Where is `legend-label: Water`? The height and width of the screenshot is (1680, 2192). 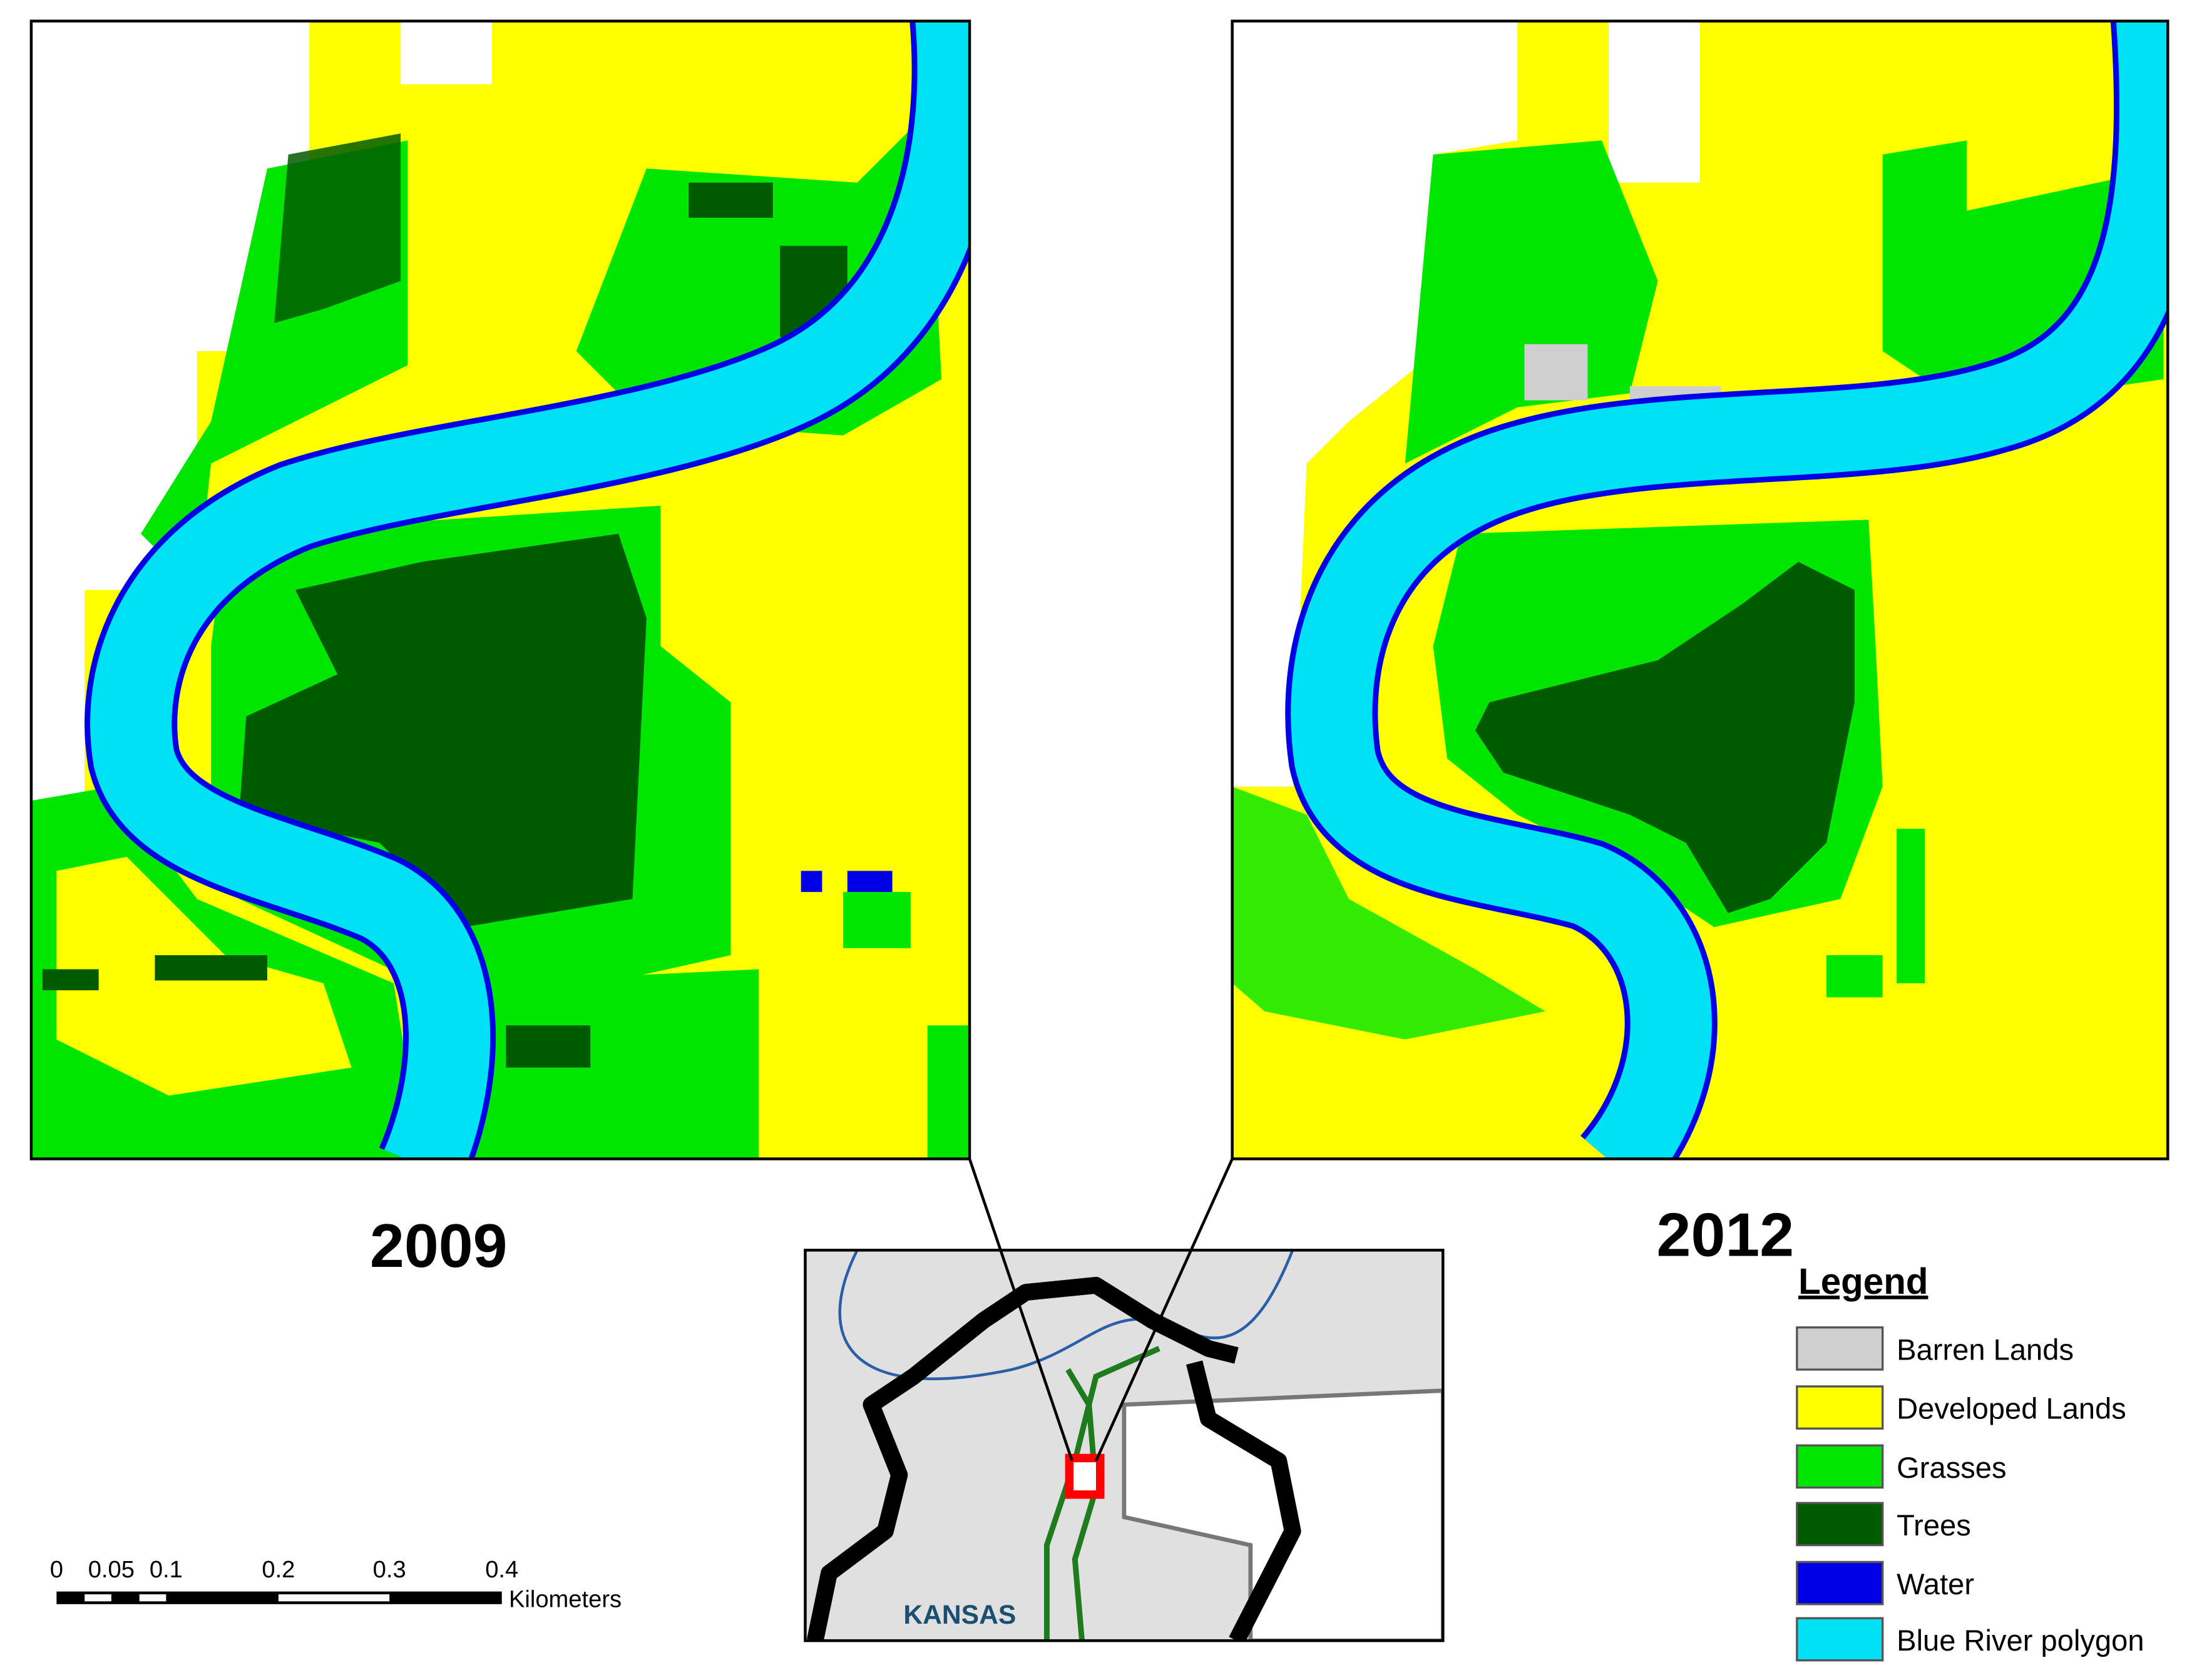 legend-label: Water is located at coordinates (1935, 1584).